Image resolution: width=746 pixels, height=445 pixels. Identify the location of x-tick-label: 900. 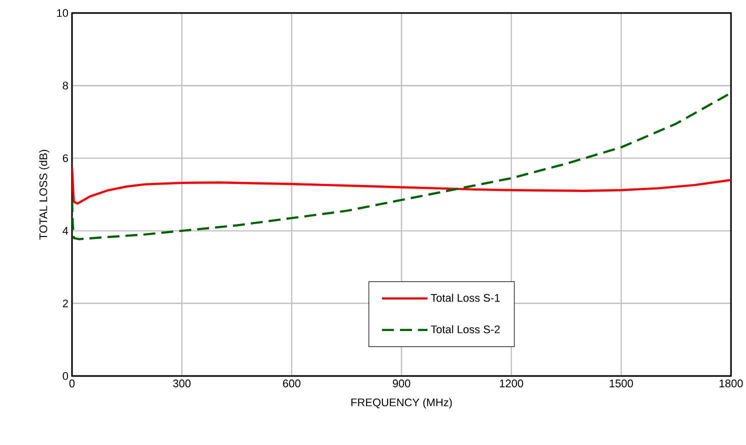
(401, 384).